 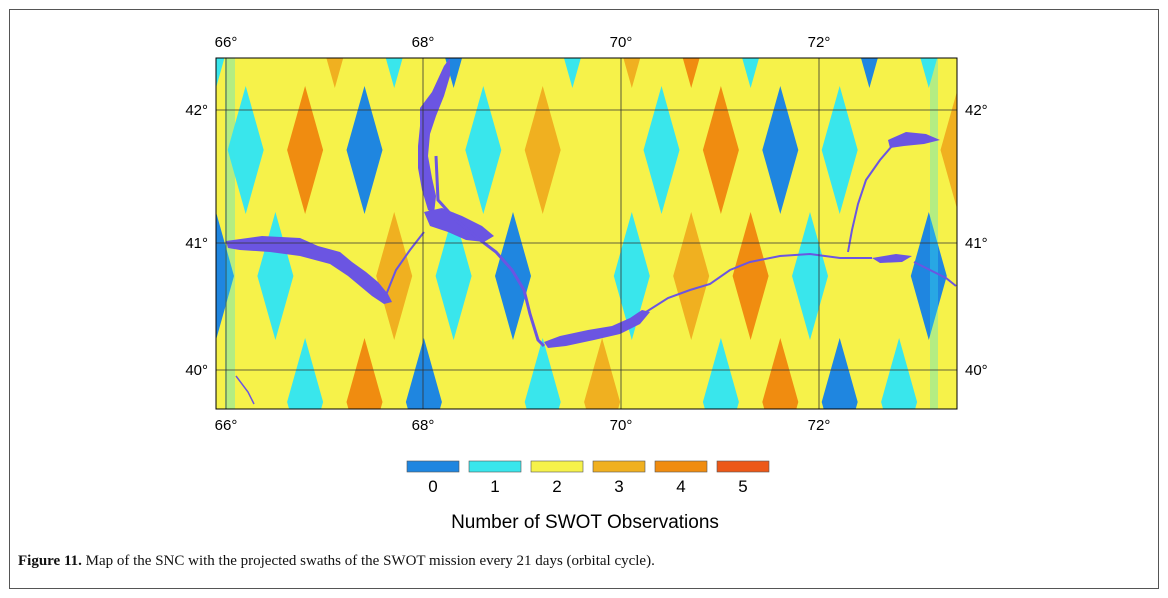 What do you see at coordinates (588, 478) in the screenshot?
I see `colorbar-legend: 0 1 2 3 4 5` at bounding box center [588, 478].